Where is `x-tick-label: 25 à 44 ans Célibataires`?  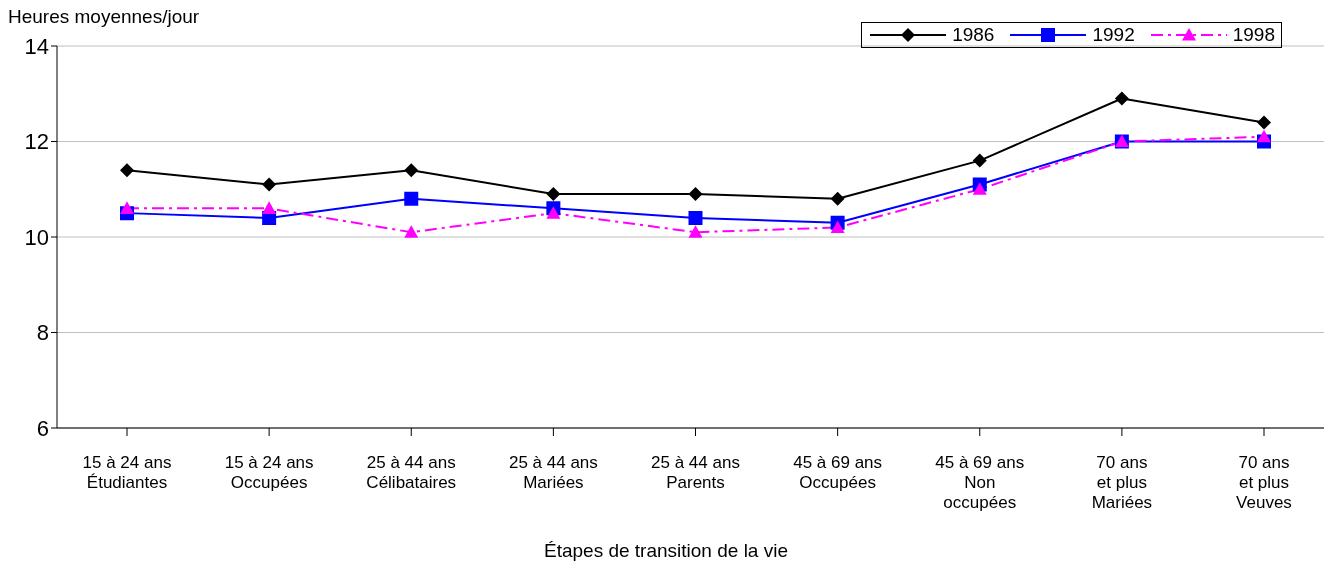 x-tick-label: 25 à 44 ans Célibataires is located at coordinates (411, 472).